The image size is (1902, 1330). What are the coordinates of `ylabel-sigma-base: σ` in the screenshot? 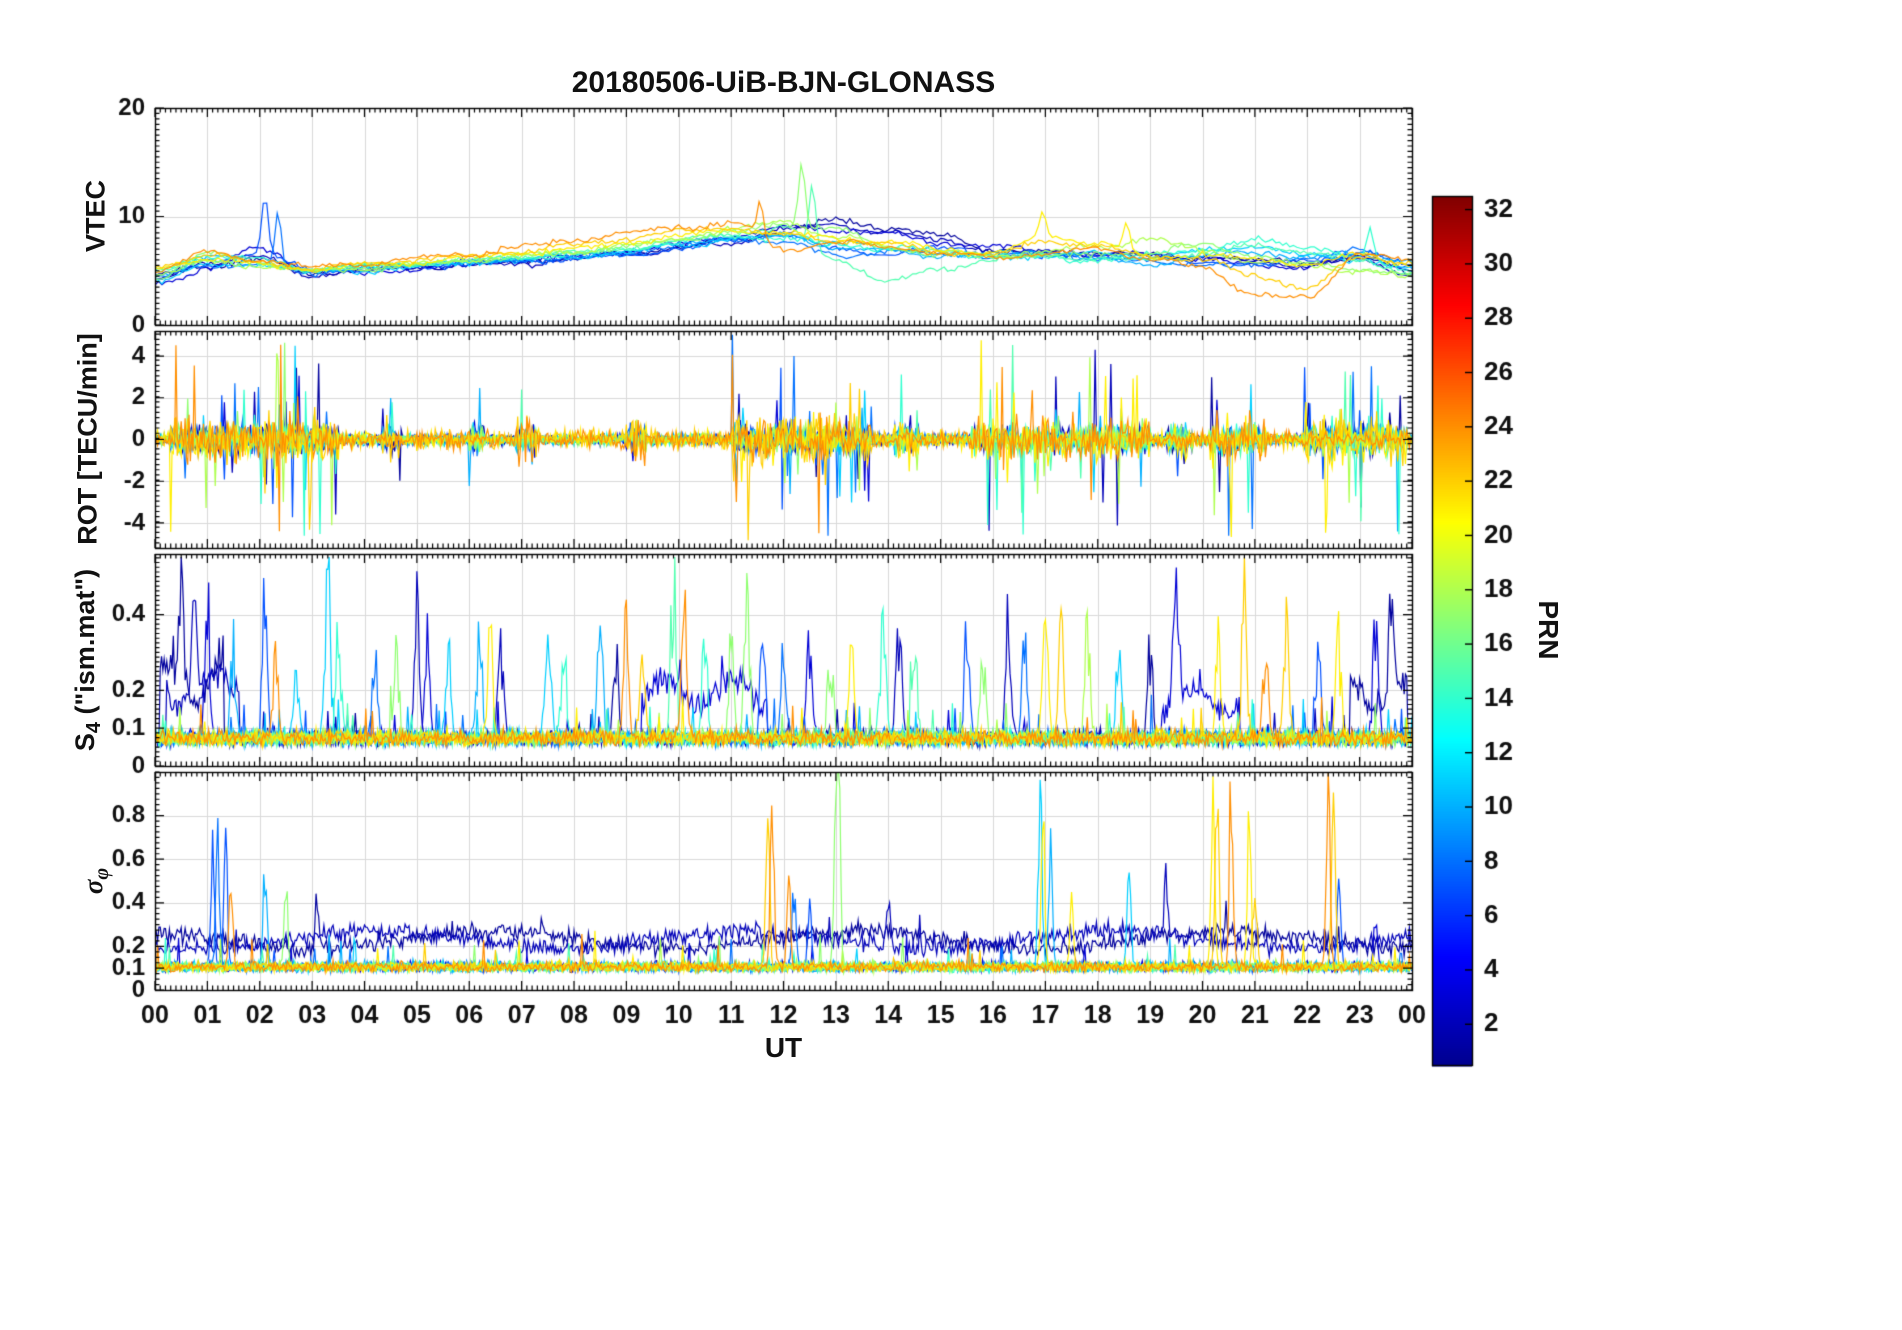 It's located at (92, 887).